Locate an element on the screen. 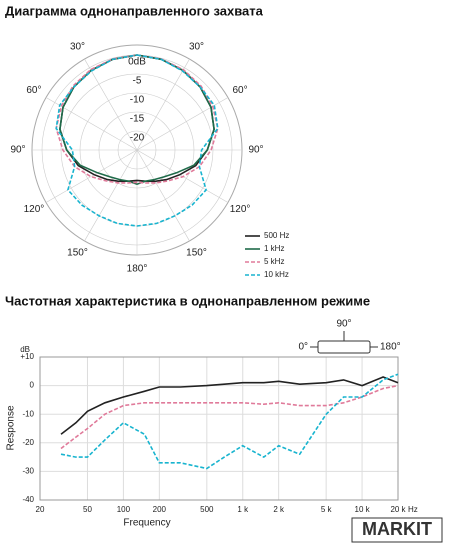 The image size is (468, 550). y-tick-label: +10 is located at coordinates (27, 356).